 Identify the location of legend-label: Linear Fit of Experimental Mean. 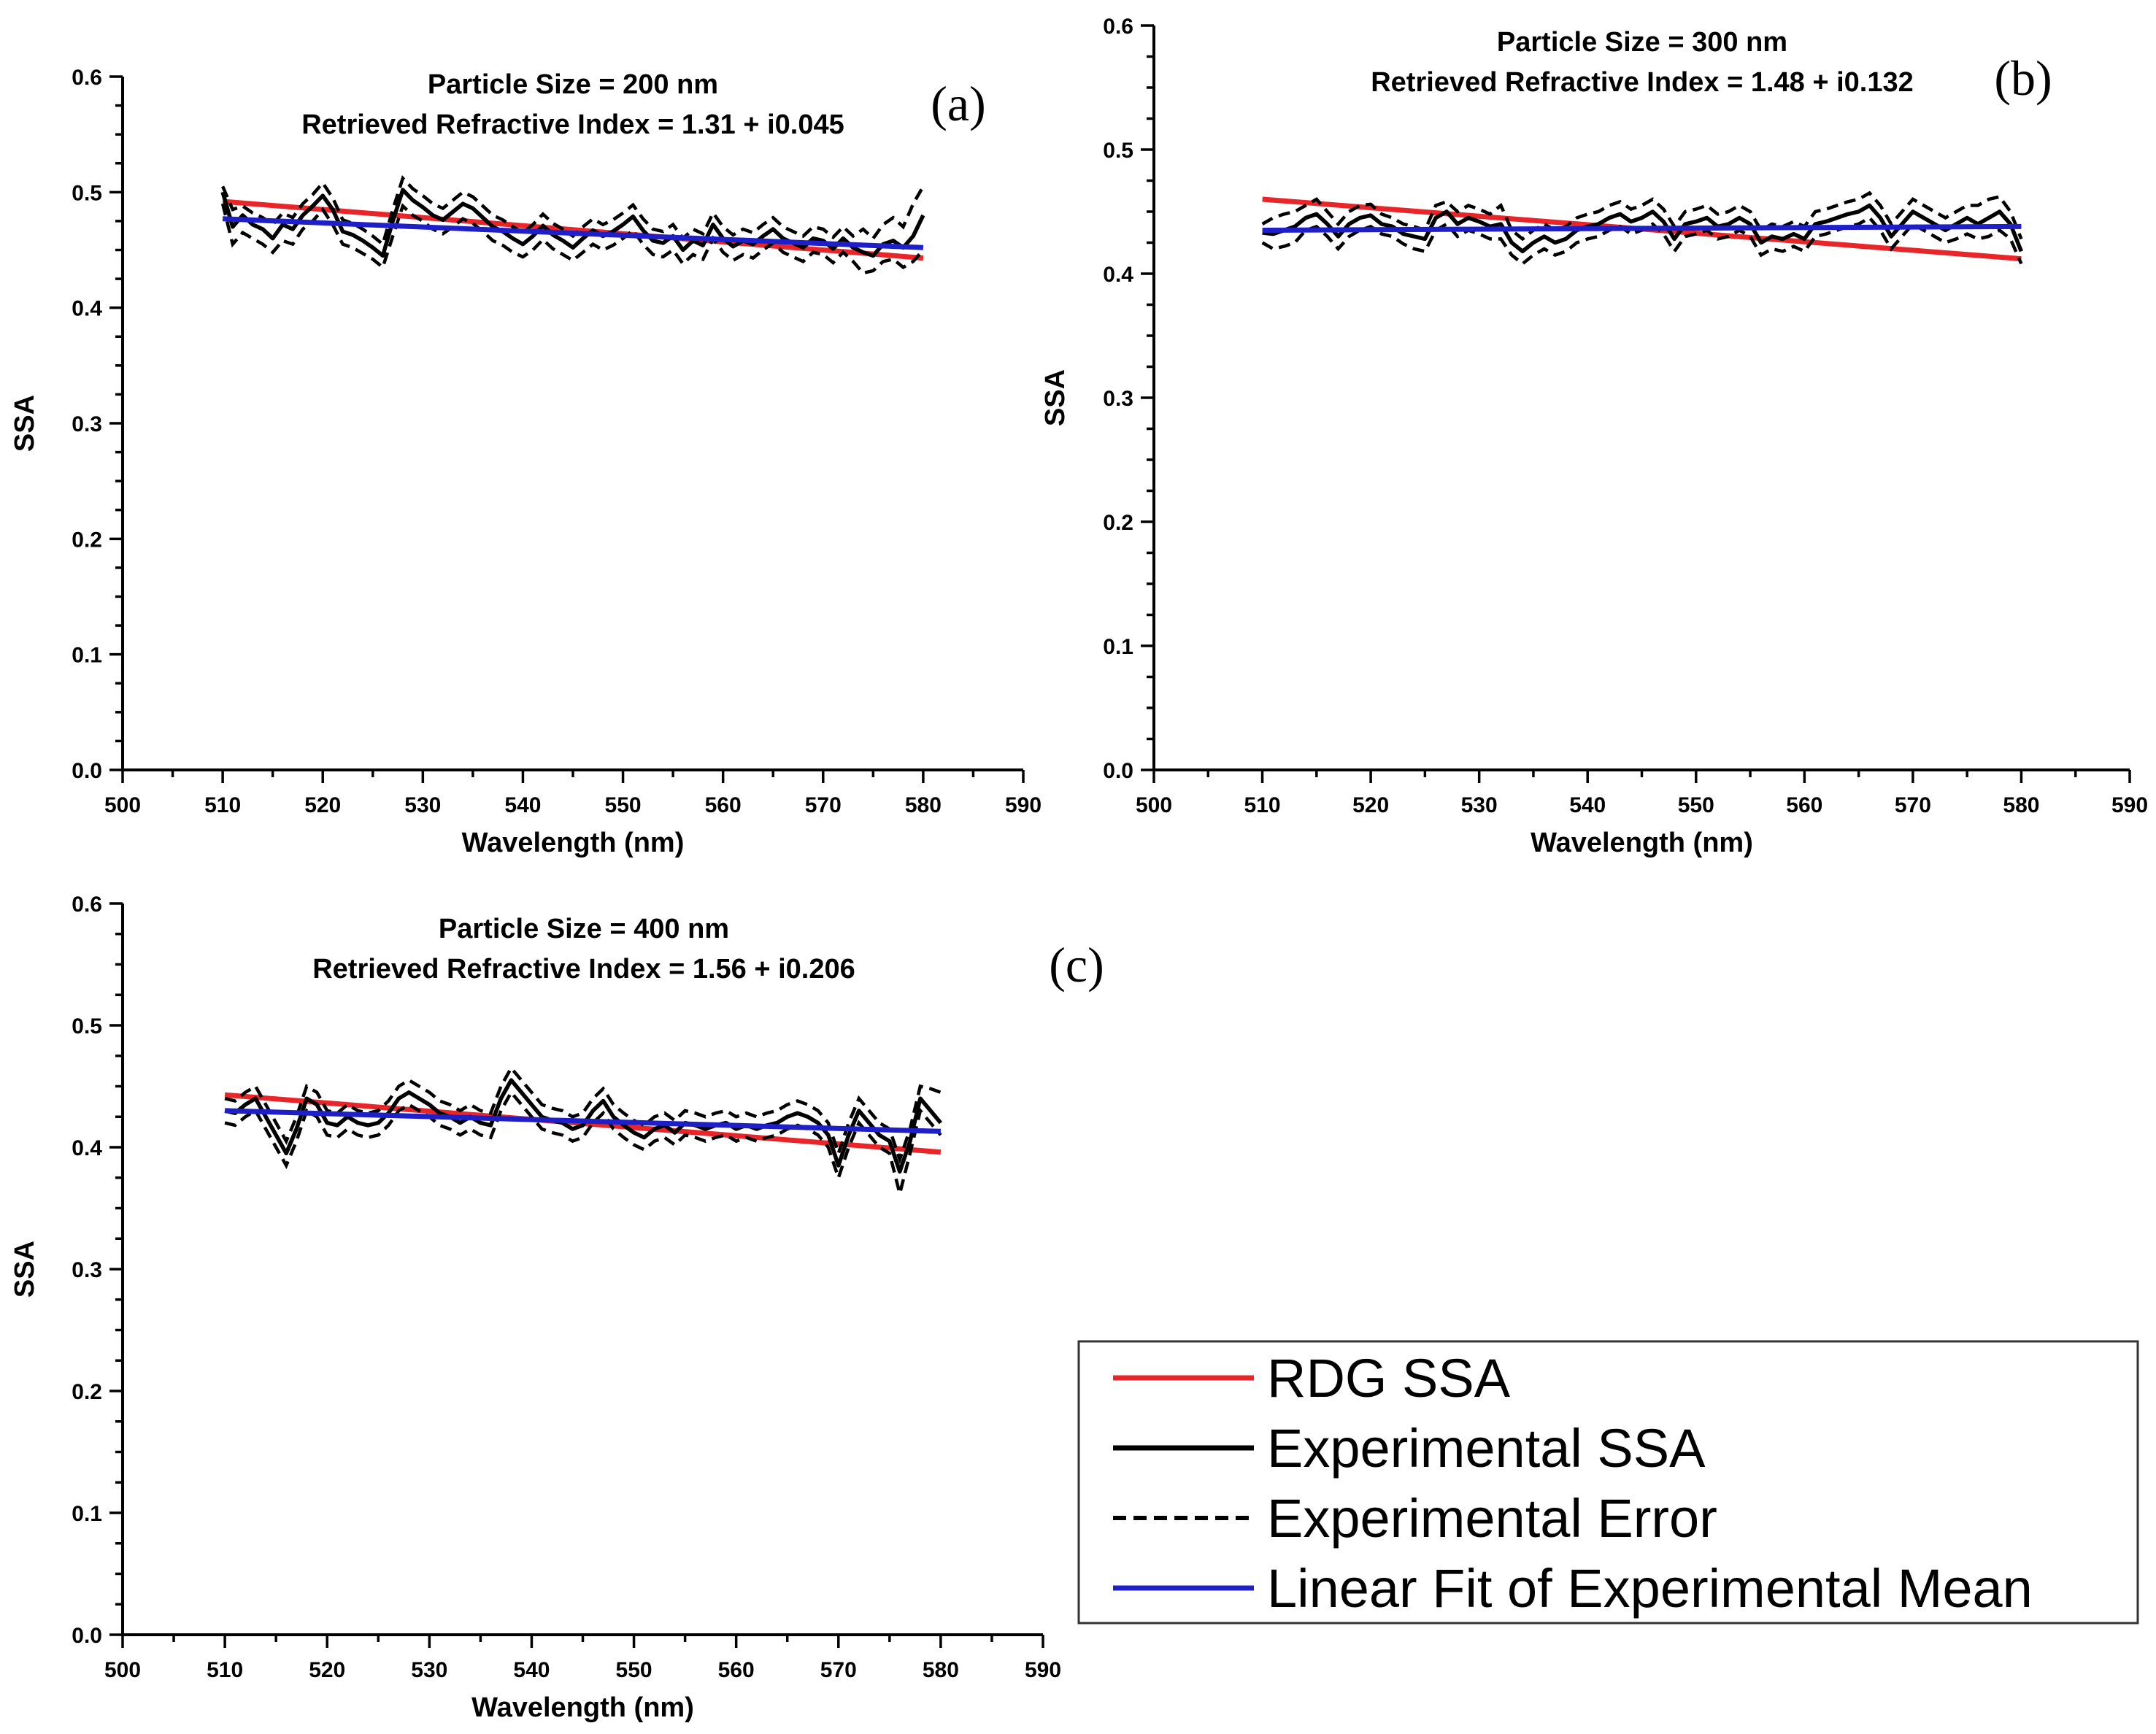
(1650, 1588).